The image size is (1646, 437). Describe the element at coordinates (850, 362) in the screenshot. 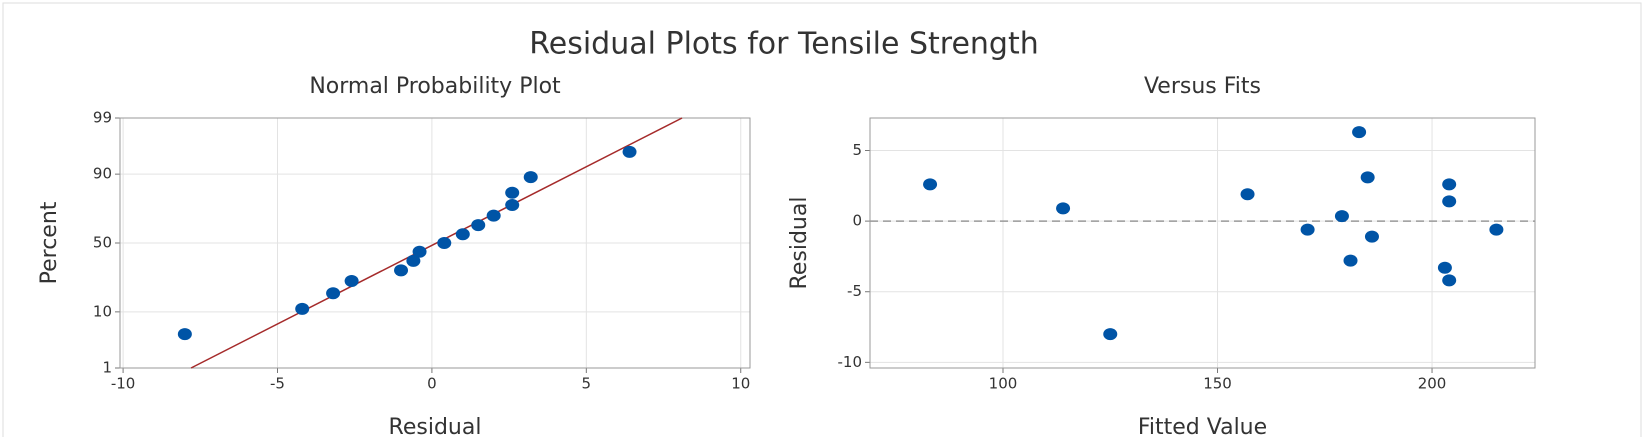

I see `y-tick-label: -10` at that location.